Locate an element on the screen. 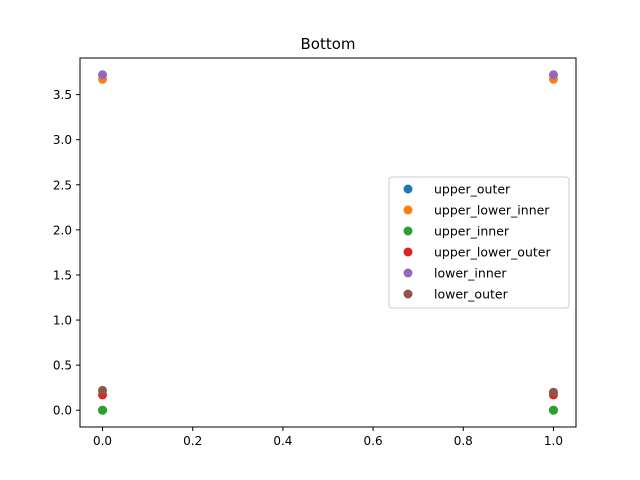  x-tick-label: 0.0 is located at coordinates (102, 441).